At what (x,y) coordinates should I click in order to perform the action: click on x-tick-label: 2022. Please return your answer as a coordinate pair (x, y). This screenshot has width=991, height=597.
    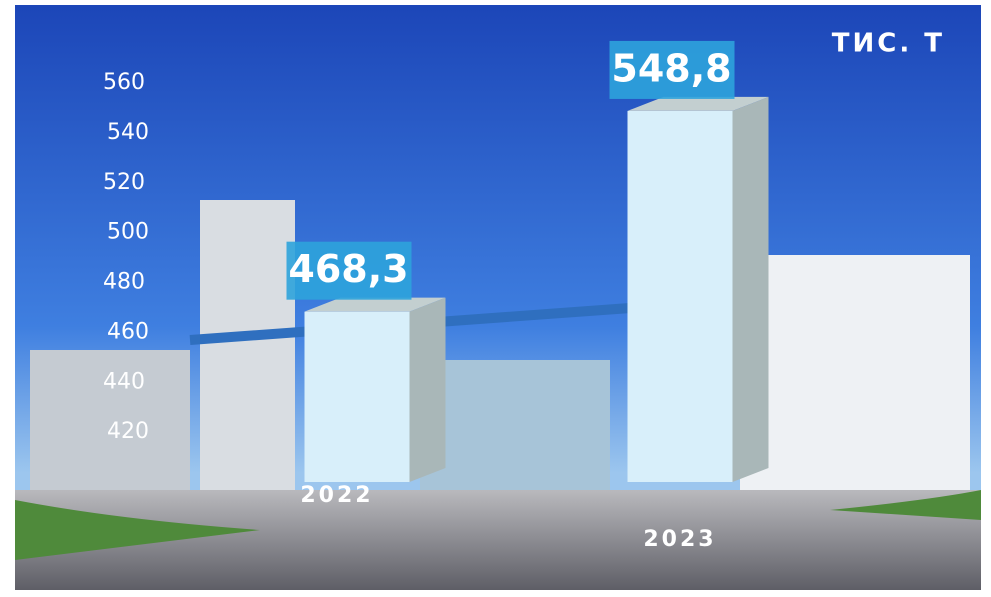
    Looking at the image, I should click on (336, 495).